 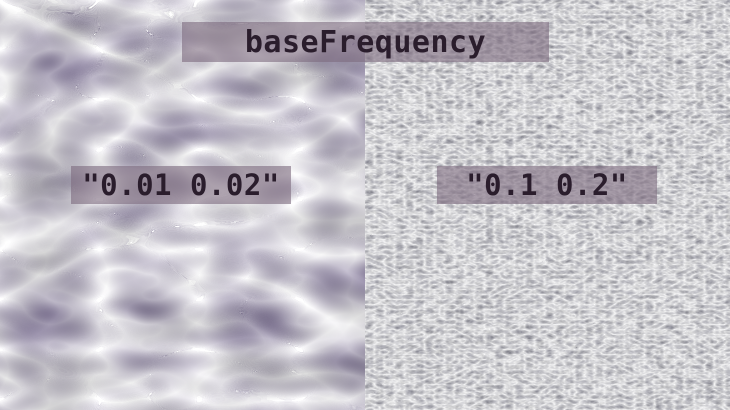 What do you see at coordinates (365, 42) in the screenshot?
I see `title-label: baseFrequency` at bounding box center [365, 42].